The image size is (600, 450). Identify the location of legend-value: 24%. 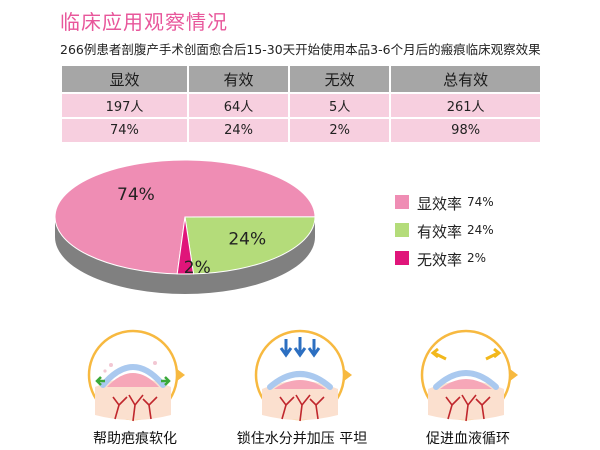
(480, 230).